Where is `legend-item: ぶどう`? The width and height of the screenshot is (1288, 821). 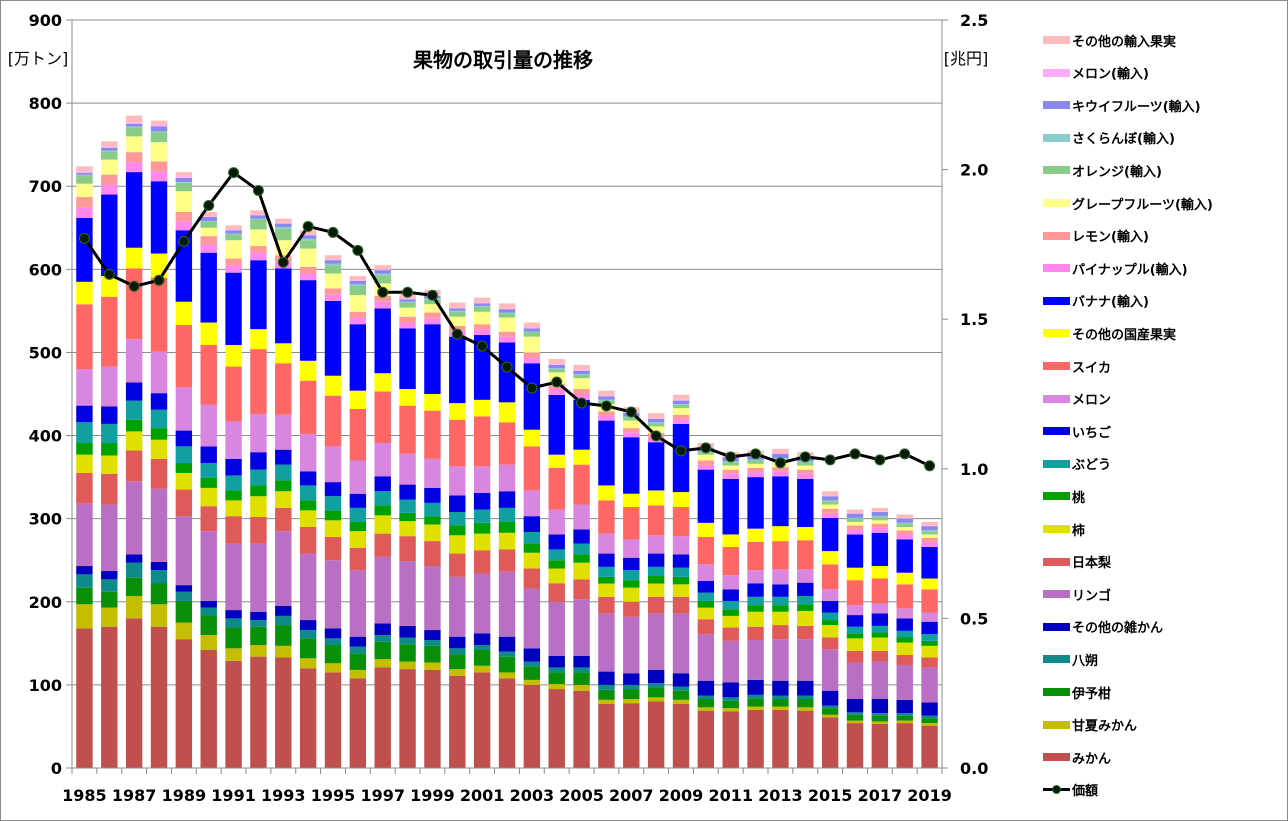 legend-item: ぶどう is located at coordinates (1077, 464).